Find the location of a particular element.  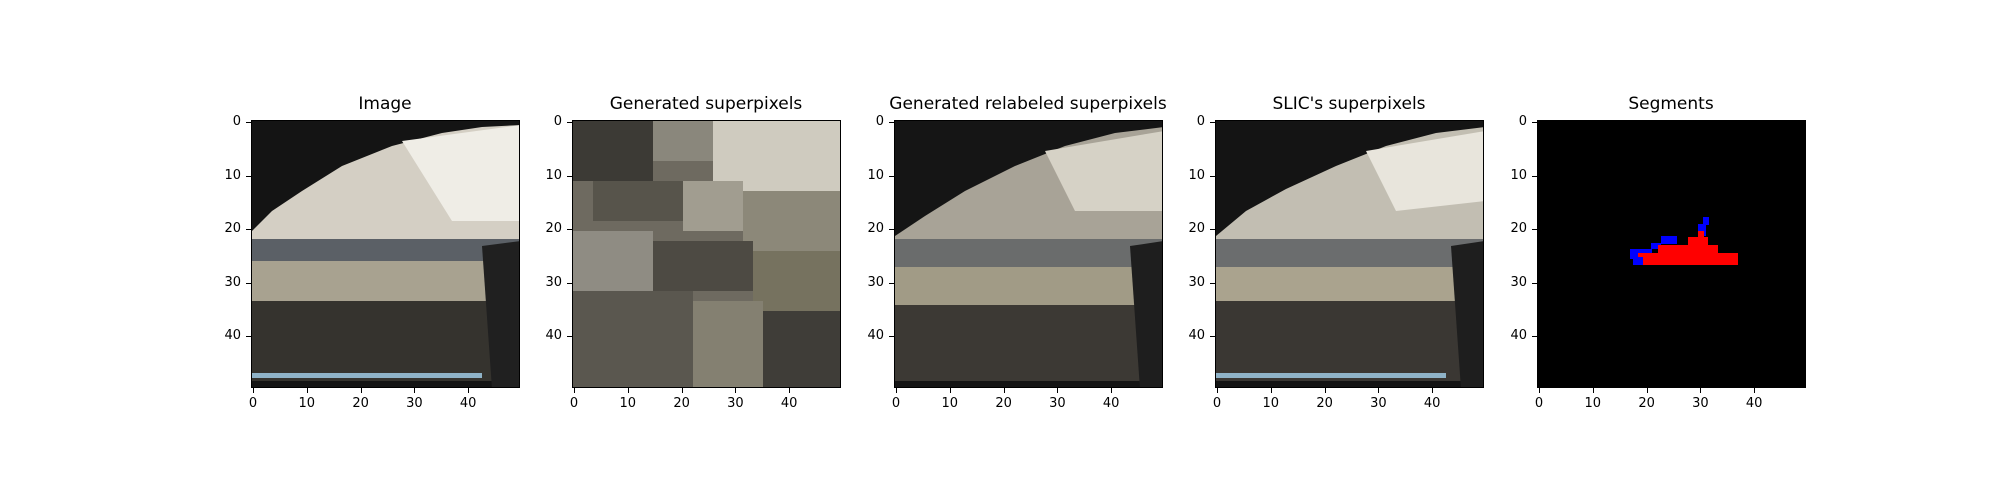

generated-superpixels-image is located at coordinates (706, 254).